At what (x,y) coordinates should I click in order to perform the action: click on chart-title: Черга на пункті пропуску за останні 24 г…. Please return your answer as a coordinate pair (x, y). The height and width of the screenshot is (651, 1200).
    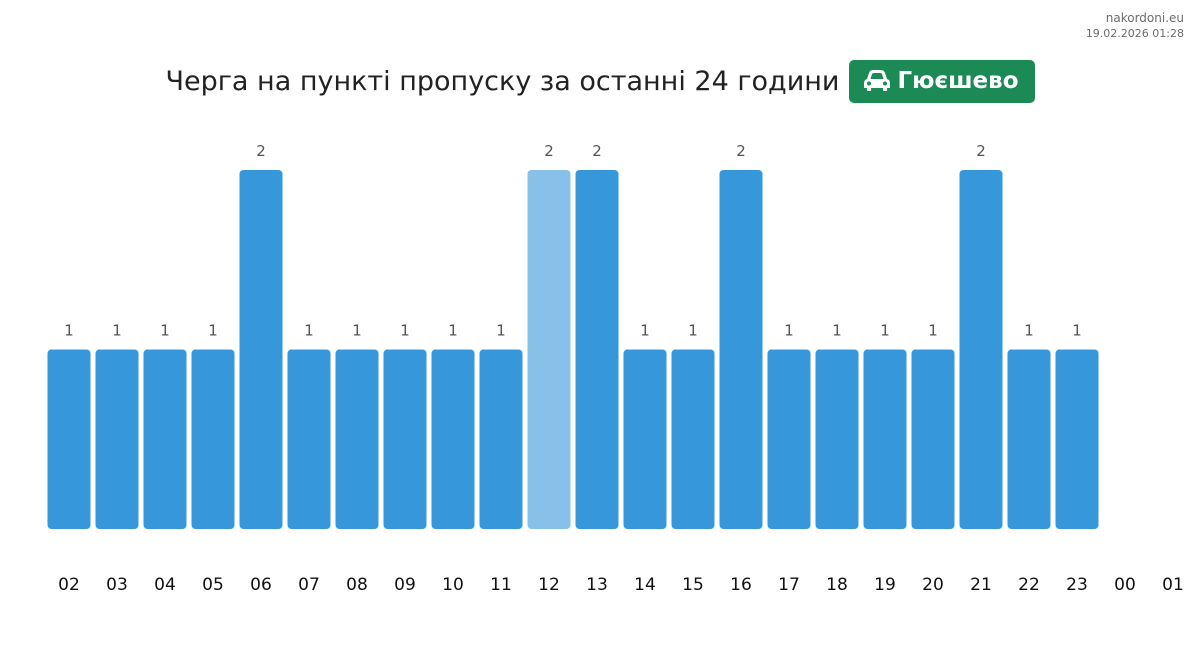
    Looking at the image, I should click on (502, 81).